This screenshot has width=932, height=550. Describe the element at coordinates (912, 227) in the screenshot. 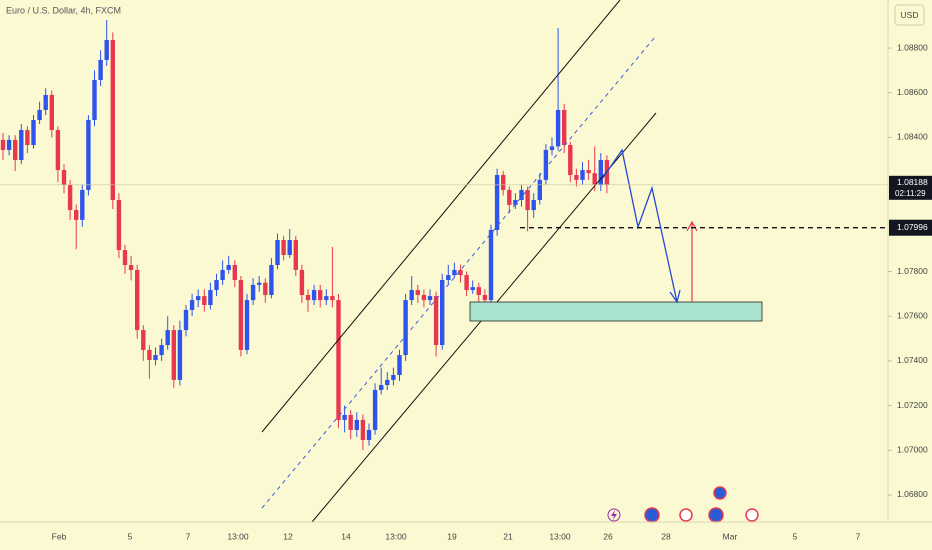

I see `level-label: 1.07996` at that location.